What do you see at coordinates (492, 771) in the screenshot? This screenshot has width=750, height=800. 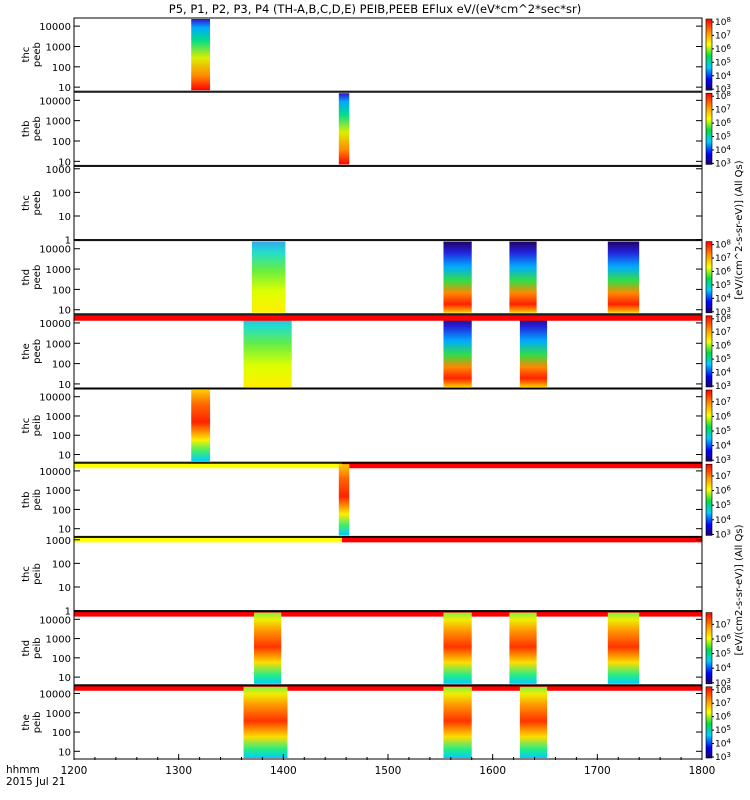 I see `x-tick-label: 1600` at bounding box center [492, 771].